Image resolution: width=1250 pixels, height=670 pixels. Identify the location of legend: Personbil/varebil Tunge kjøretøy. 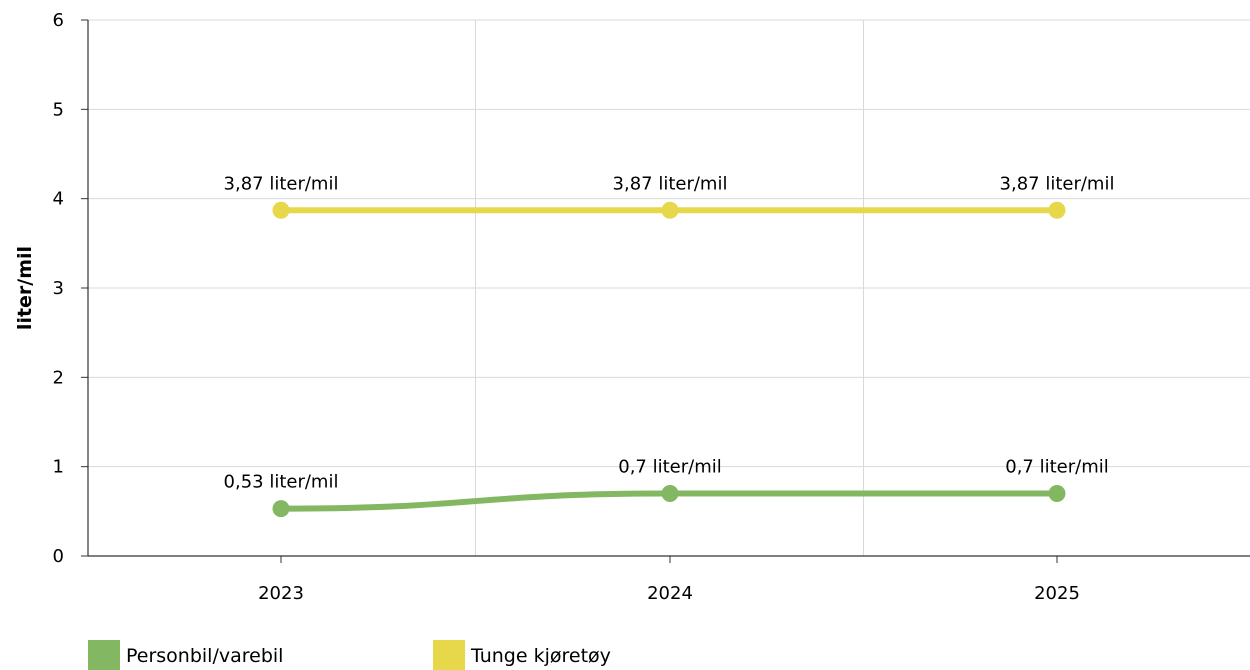
(349, 654).